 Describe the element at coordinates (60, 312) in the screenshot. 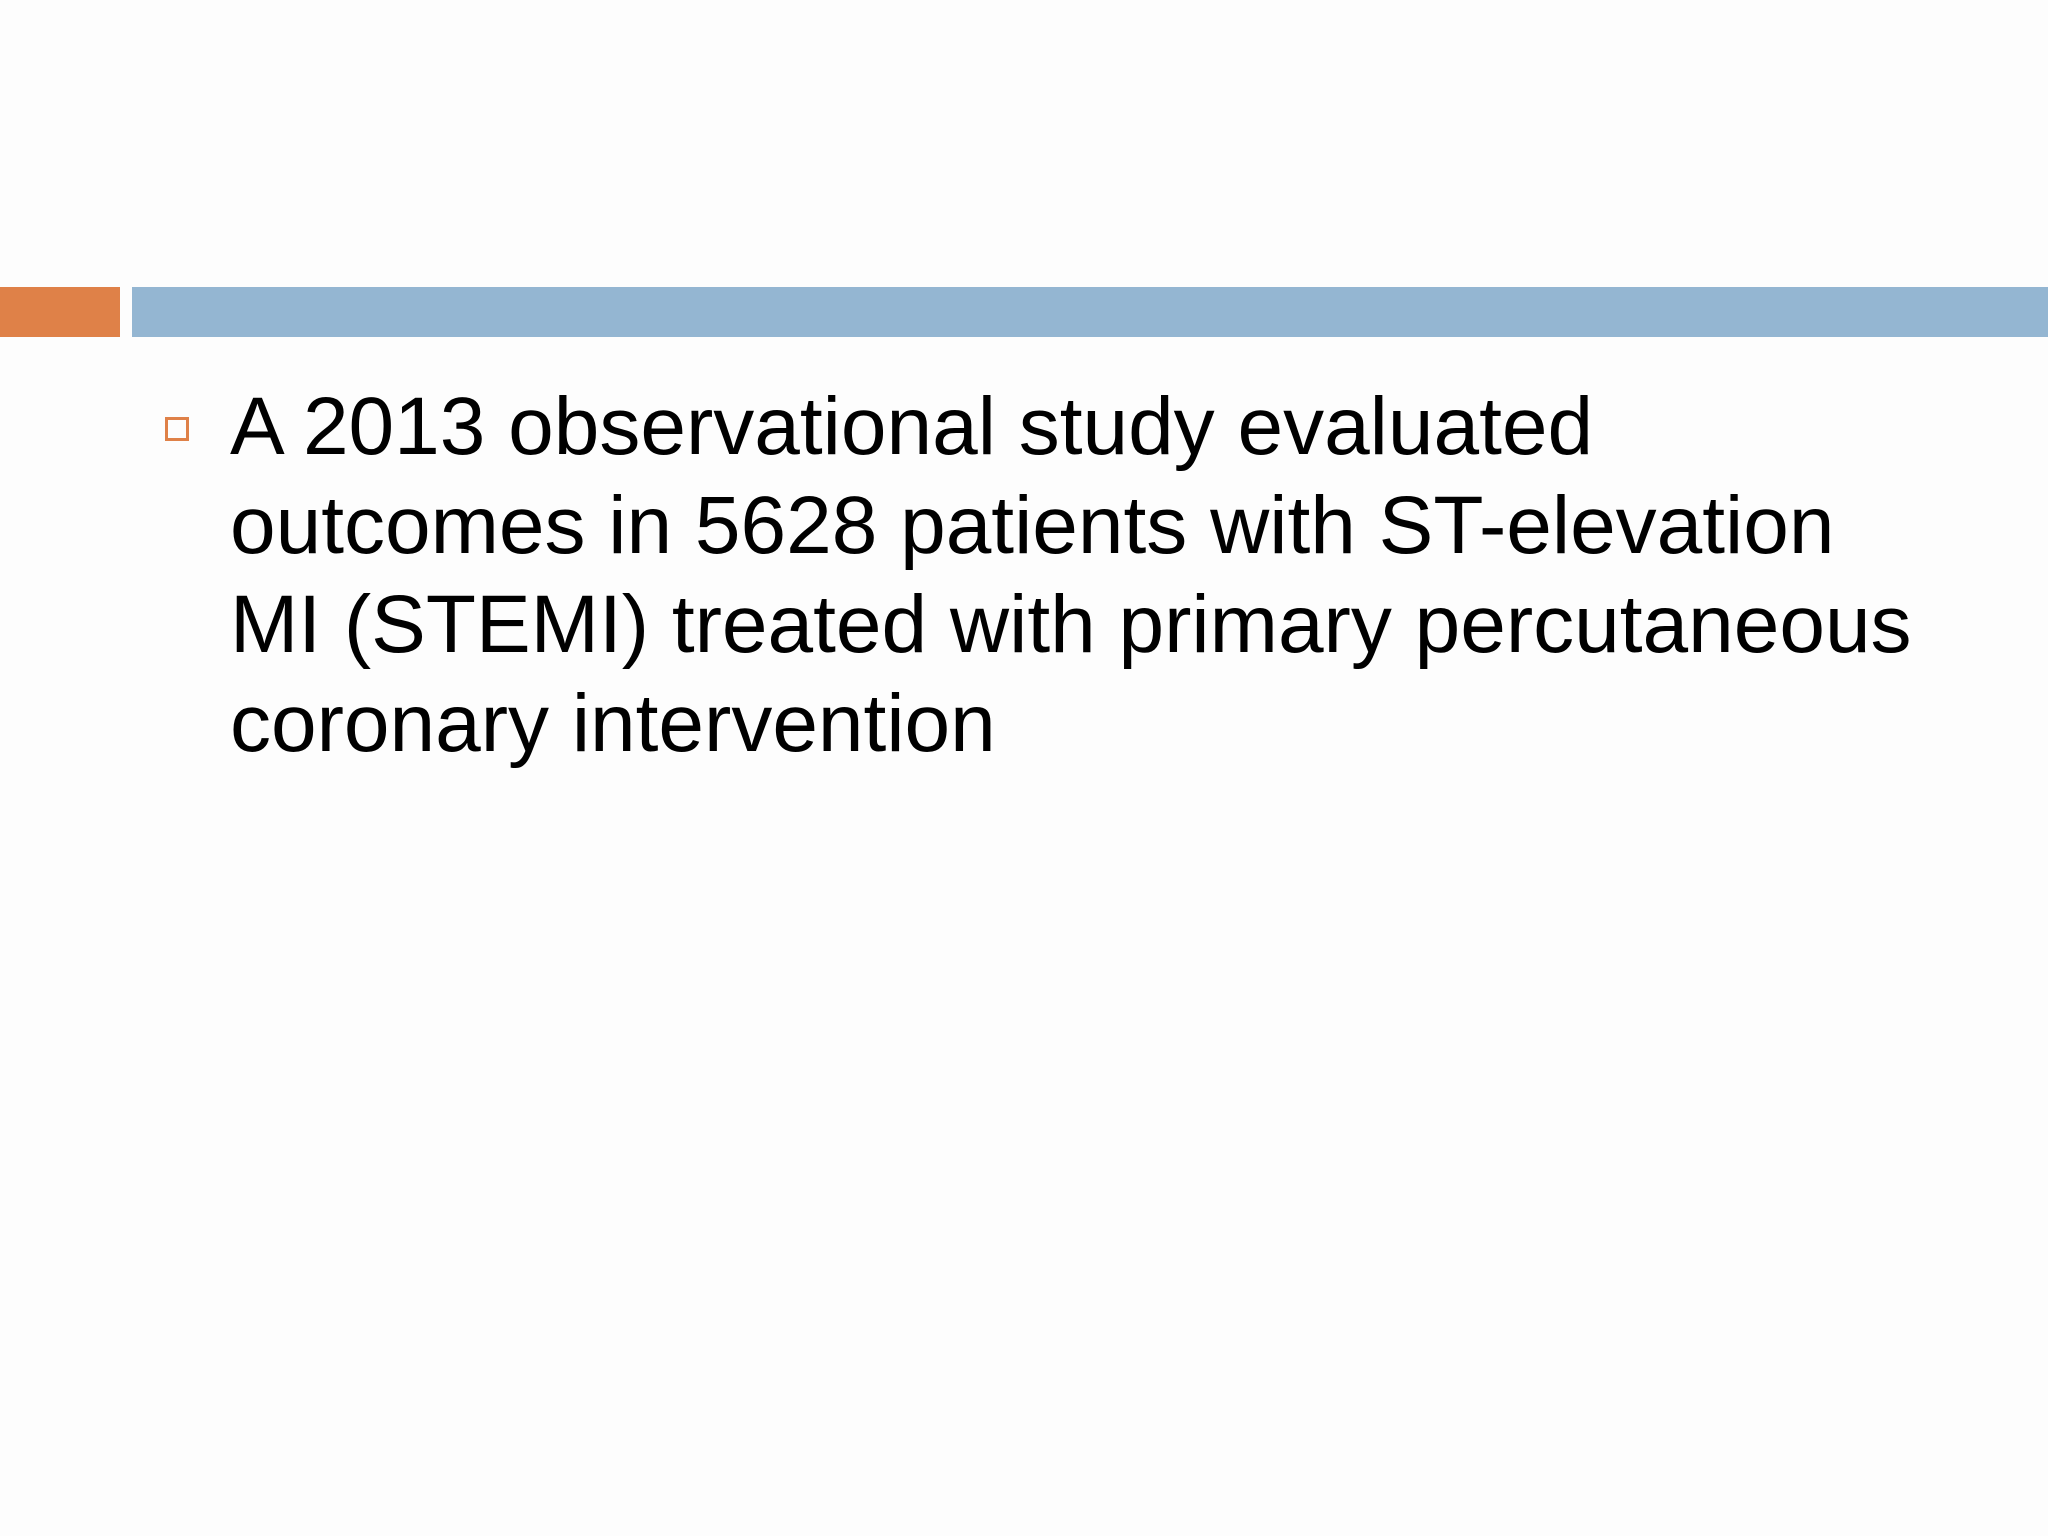

I see `accent-bar` at that location.